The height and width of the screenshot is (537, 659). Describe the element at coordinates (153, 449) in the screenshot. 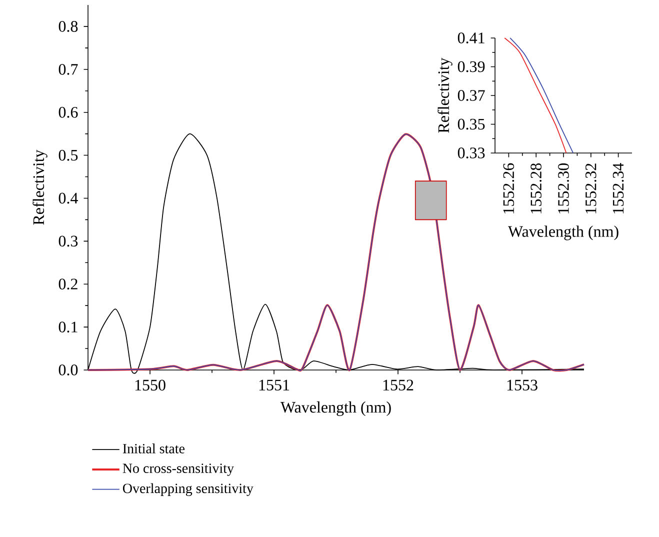

I see `legend-label: Initial state` at that location.